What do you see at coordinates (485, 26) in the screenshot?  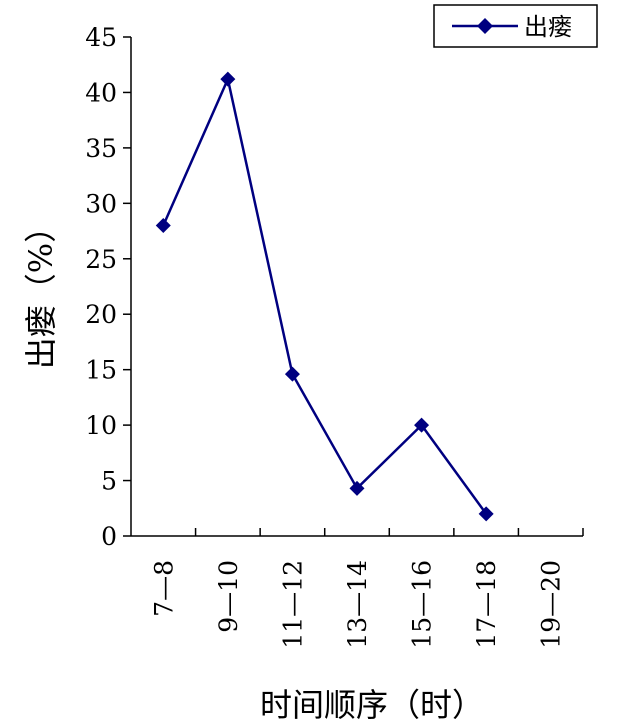 I see `legend-diamond-marker` at bounding box center [485, 26].